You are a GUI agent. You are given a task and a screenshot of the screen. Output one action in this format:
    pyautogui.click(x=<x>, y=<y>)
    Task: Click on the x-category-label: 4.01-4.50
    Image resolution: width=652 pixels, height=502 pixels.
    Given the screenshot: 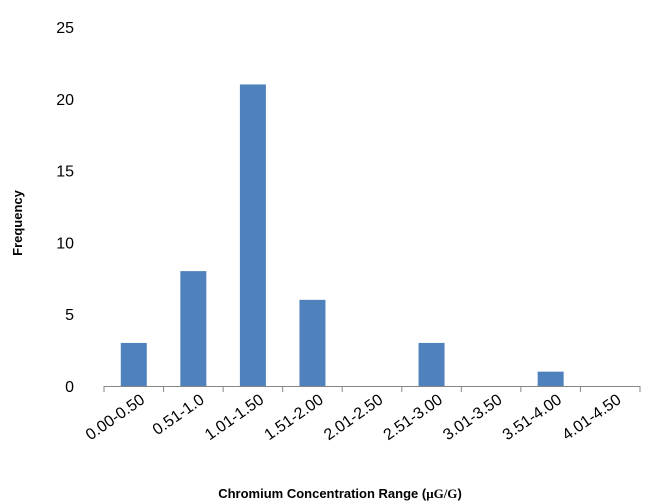 What is the action you would take?
    pyautogui.click(x=591, y=417)
    